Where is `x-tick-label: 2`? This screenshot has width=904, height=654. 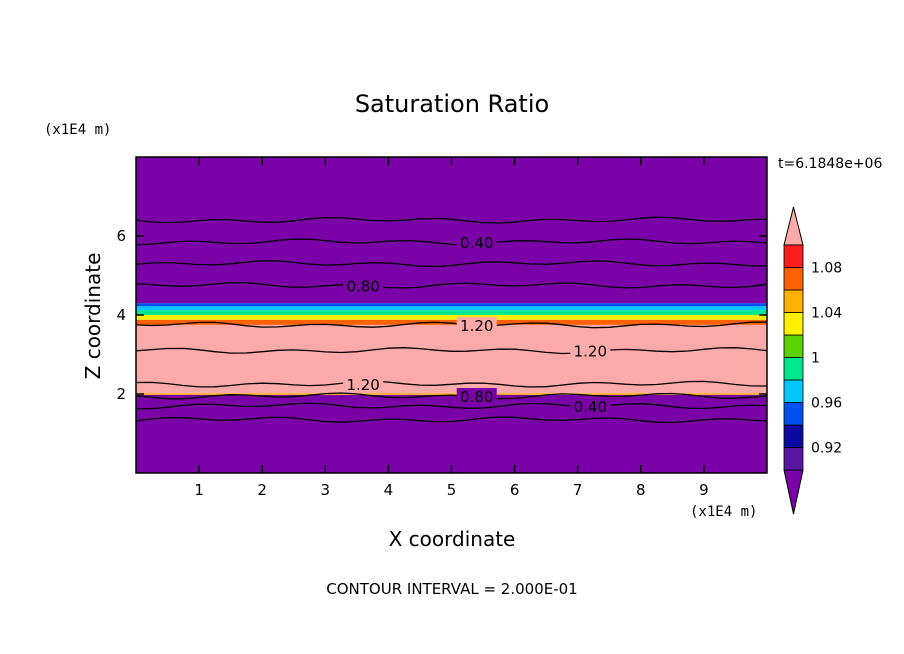 x-tick-label: 2 is located at coordinates (262, 490).